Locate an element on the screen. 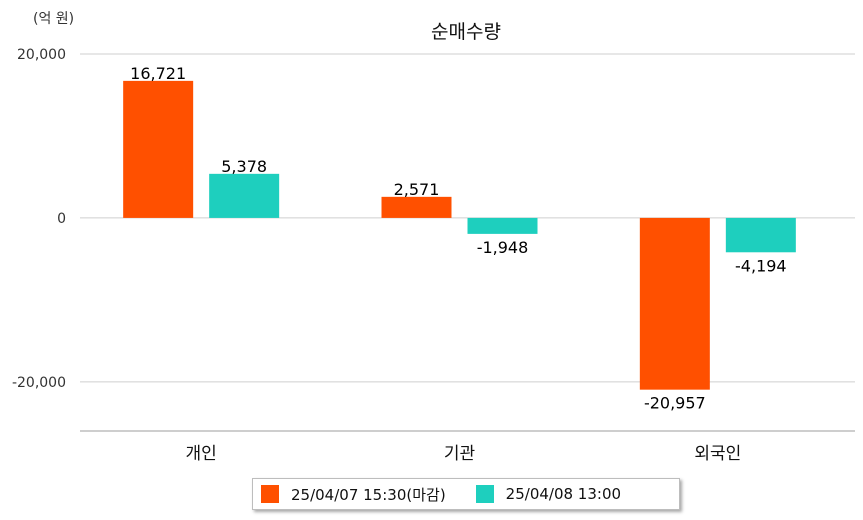 This screenshot has width=863, height=520. y-tick-label: 20,000 is located at coordinates (41, 55).